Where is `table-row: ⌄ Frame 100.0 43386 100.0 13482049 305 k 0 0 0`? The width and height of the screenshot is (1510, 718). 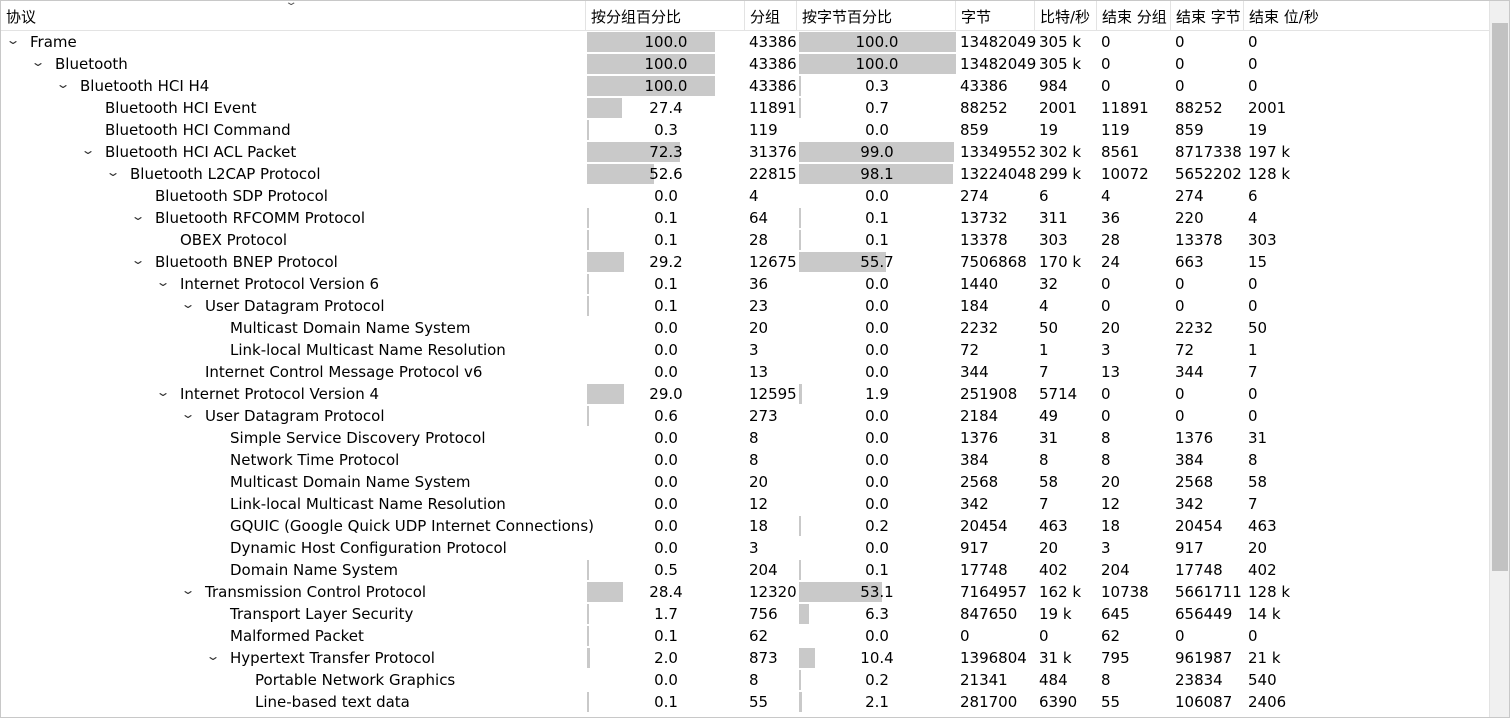
table-row: ⌄ Frame 100.0 43386 100.0 13482049 305 k 0 0 0 is located at coordinates (745, 42).